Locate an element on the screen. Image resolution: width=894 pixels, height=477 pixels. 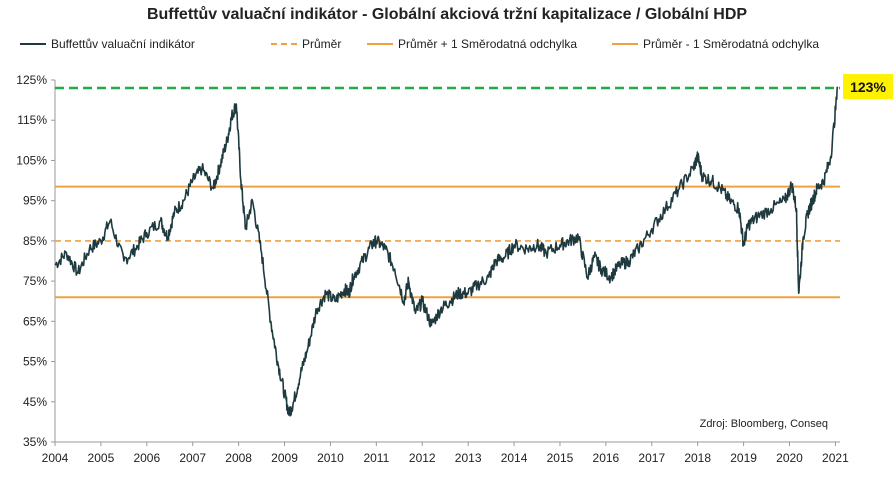
y-tick-label: 35% is located at coordinates (35, 442).